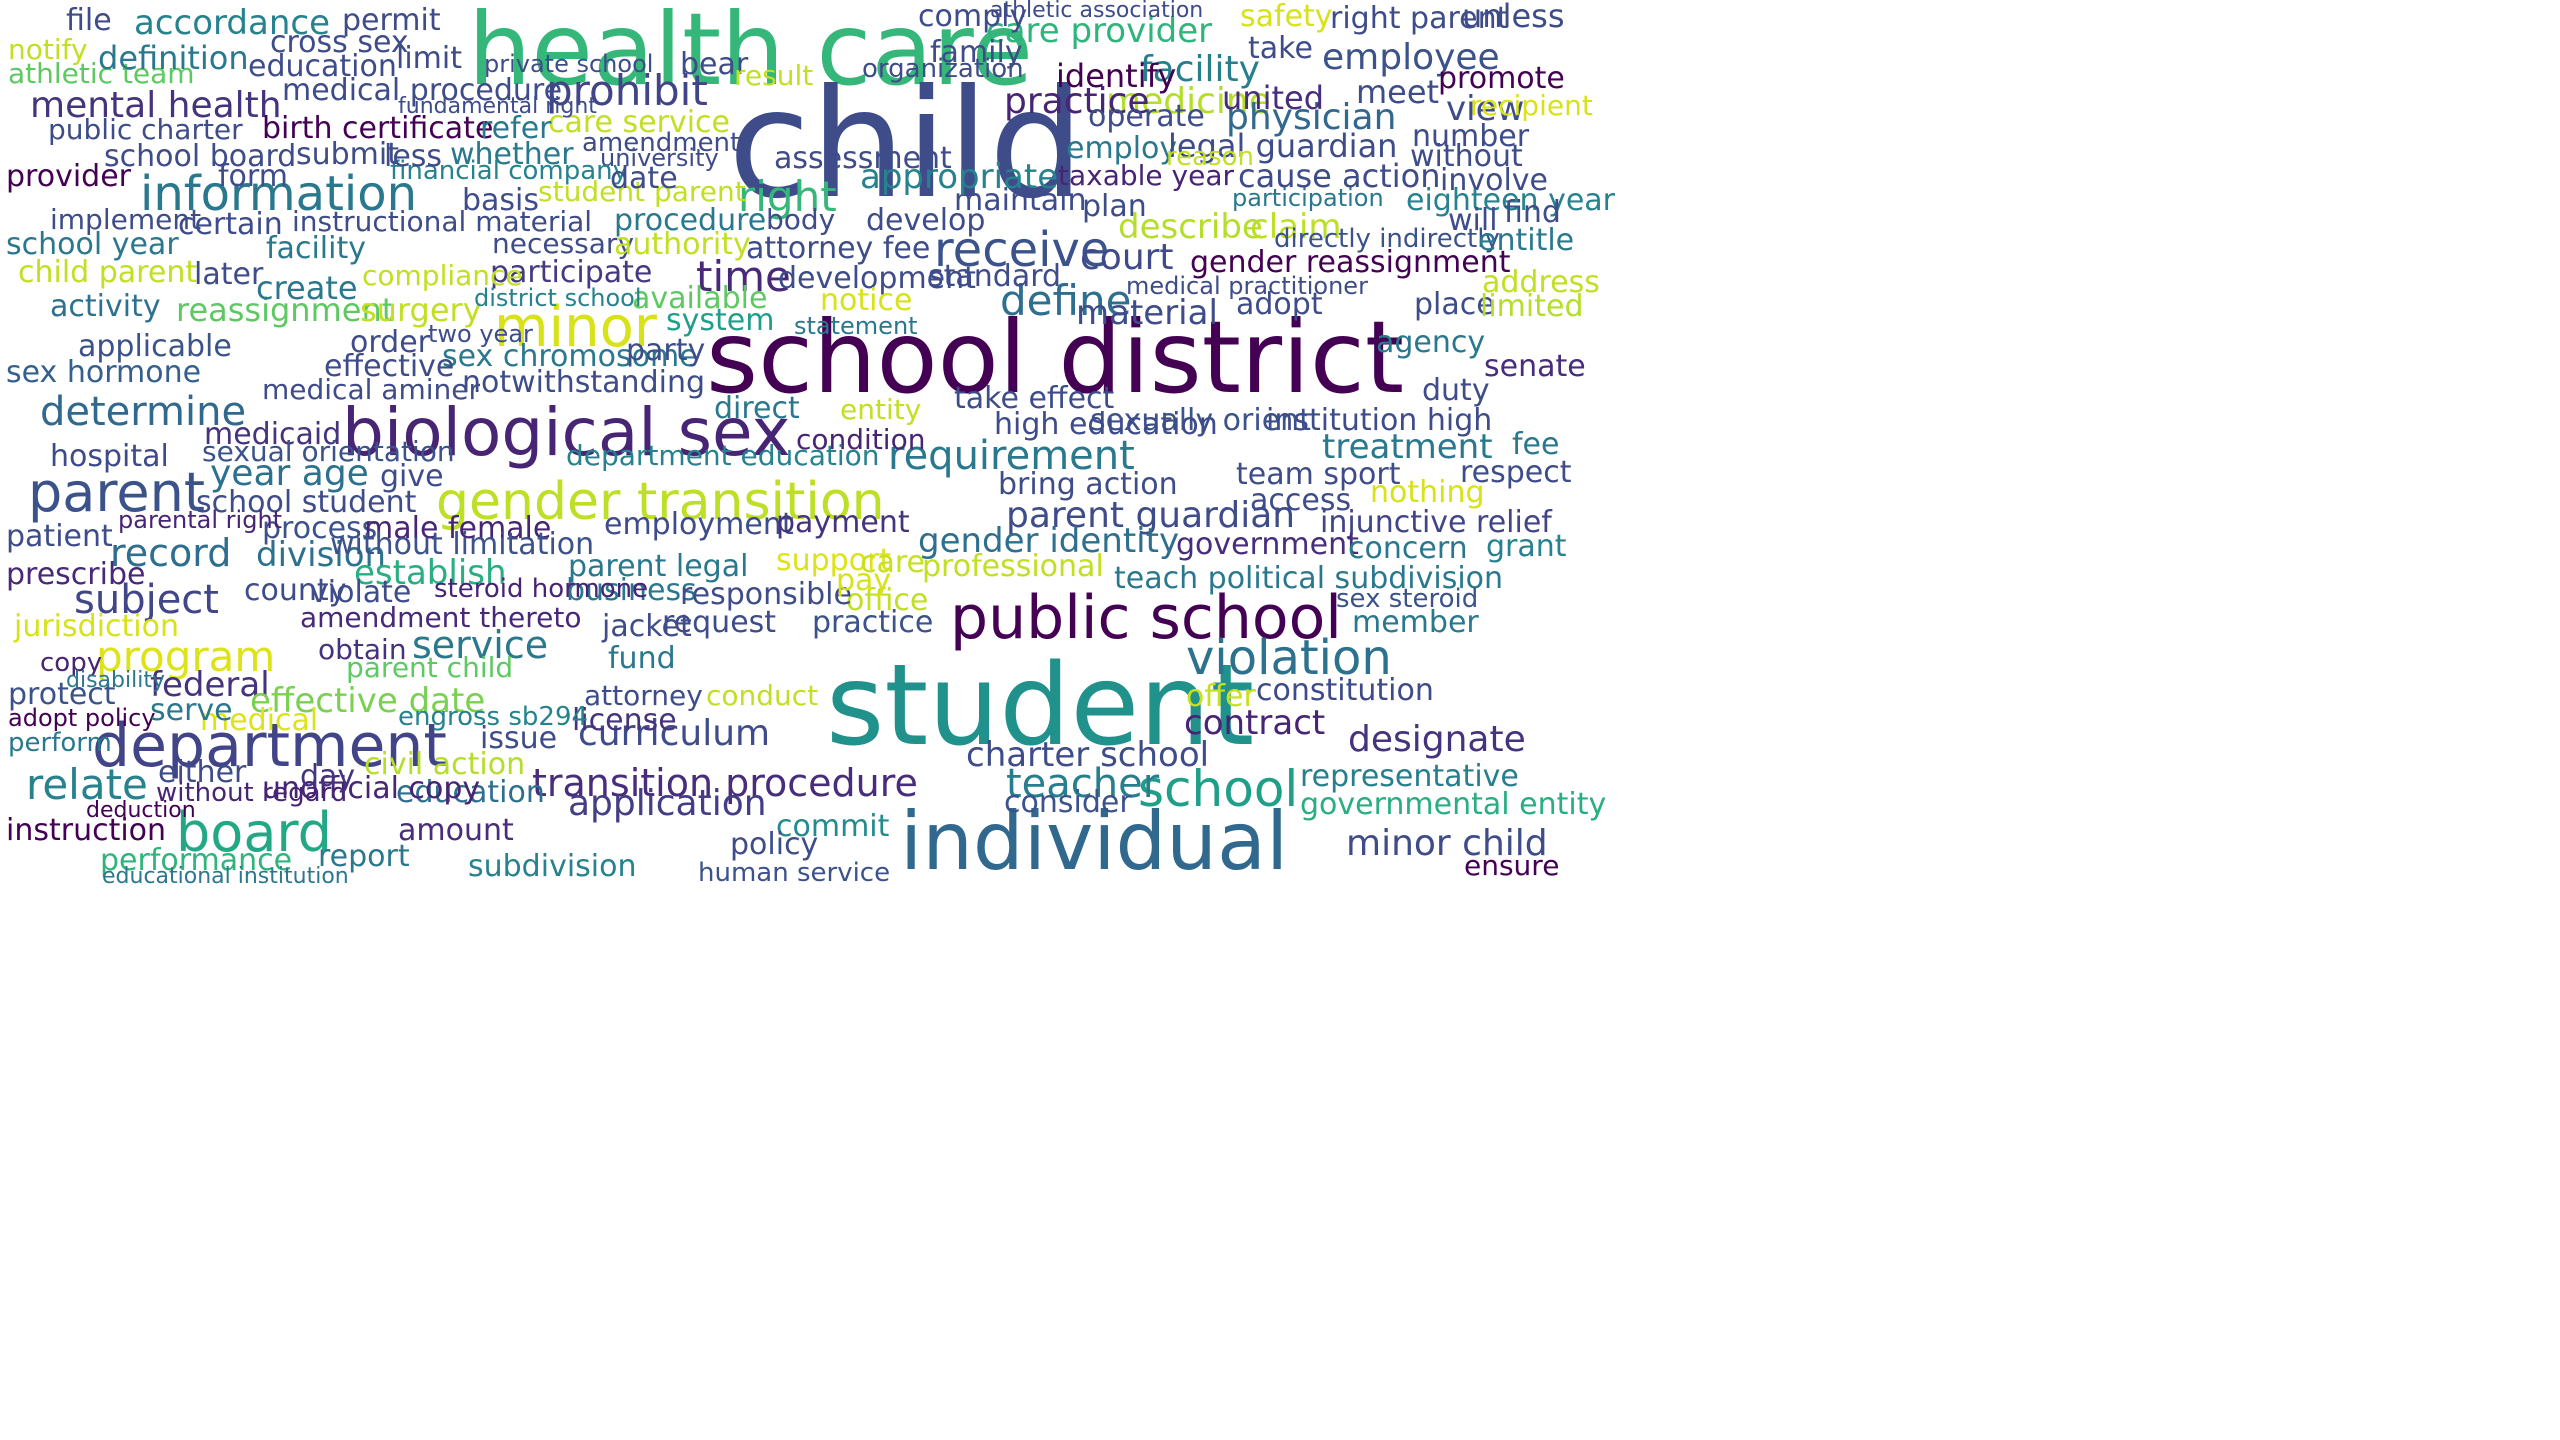 This screenshot has width=2560, height=1440. What do you see at coordinates (660, 502) in the screenshot?
I see `word-gender-transition: gender transition` at bounding box center [660, 502].